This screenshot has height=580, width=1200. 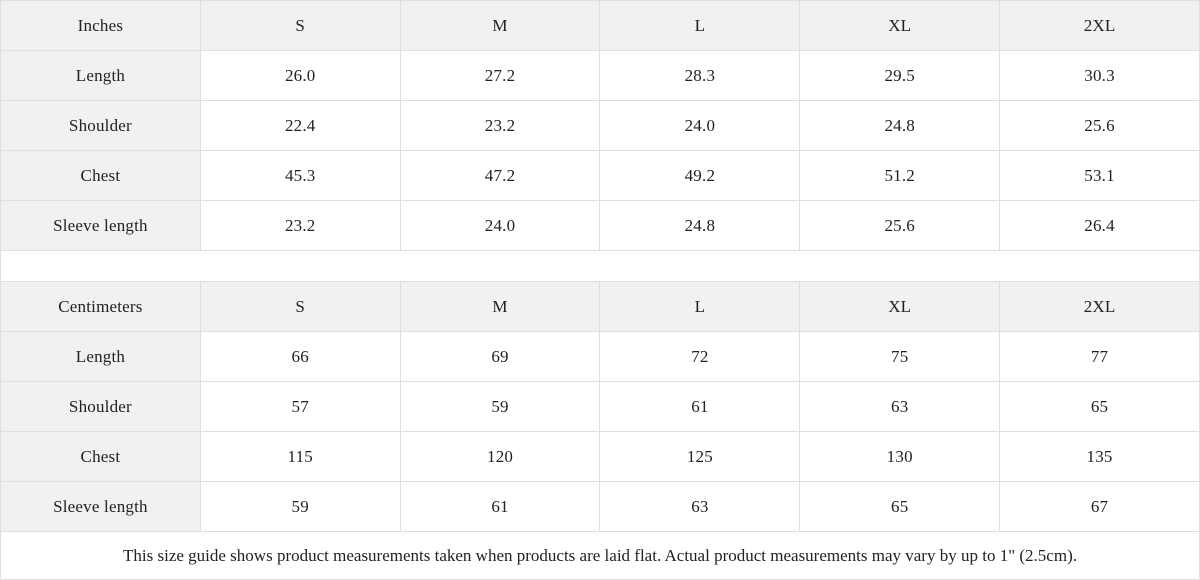 I want to click on measurement-cell: 22.4, so click(x=300, y=125).